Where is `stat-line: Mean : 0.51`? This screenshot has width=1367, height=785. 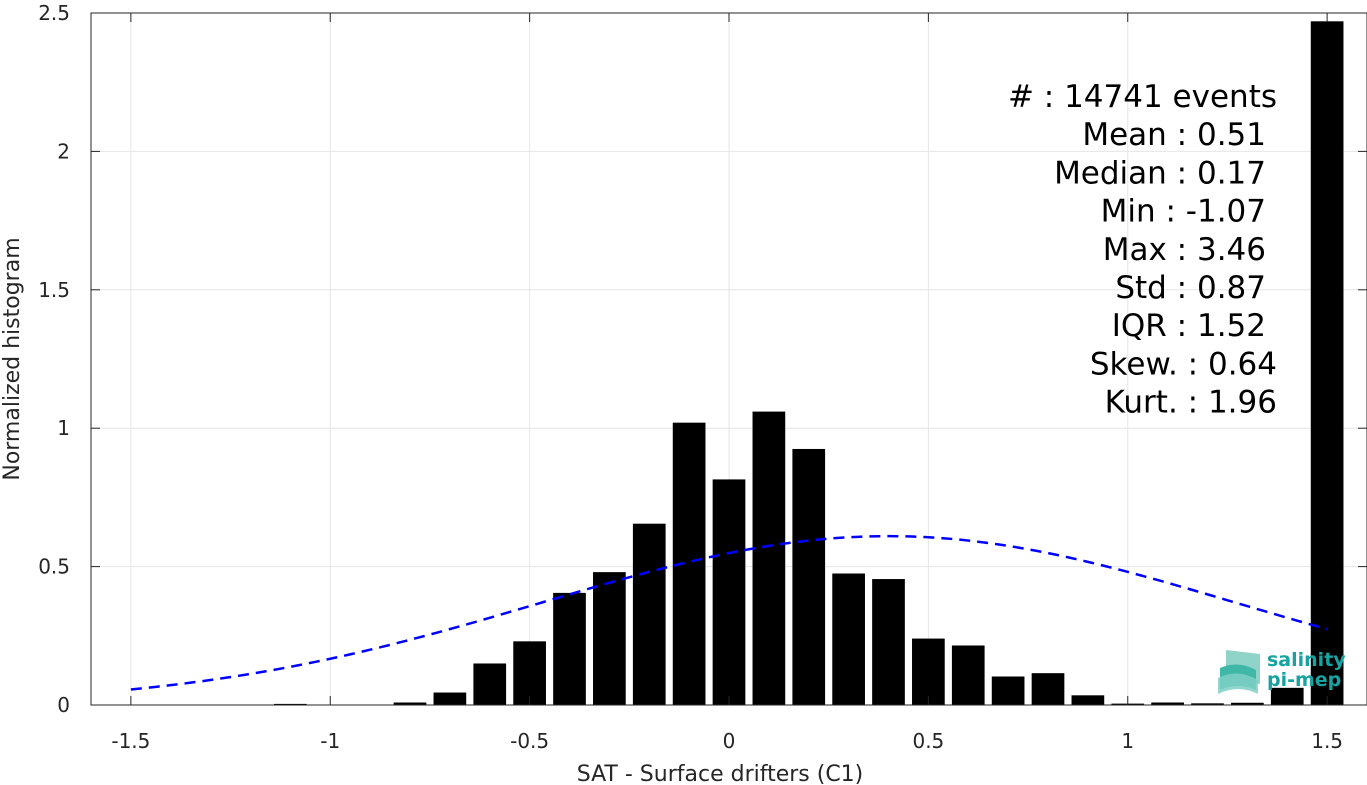 stat-line: Mean : 0.51 is located at coordinates (1174, 135).